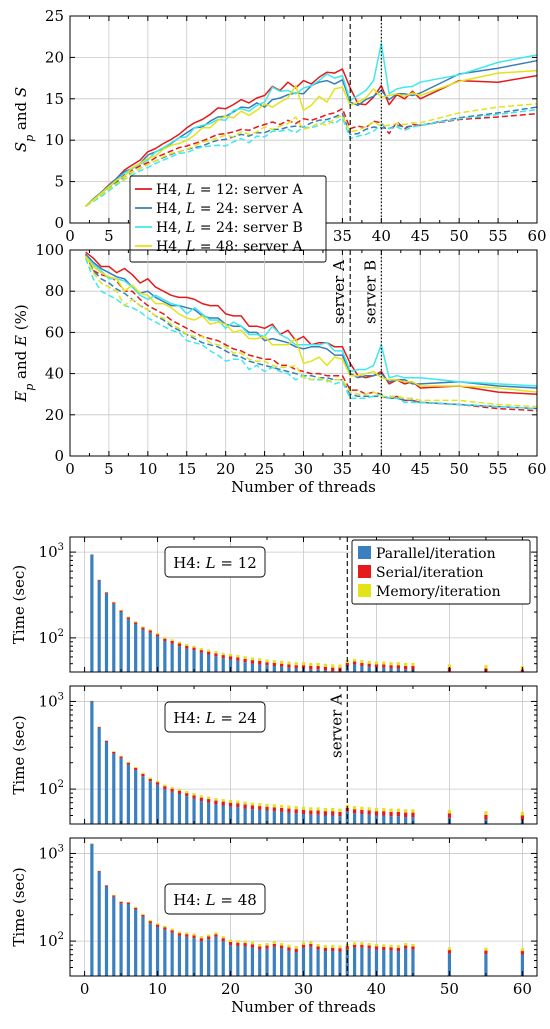 The width and height of the screenshot is (550, 1029). What do you see at coordinates (51, 852) in the screenshot?
I see `y-tick-label: 10³` at bounding box center [51, 852].